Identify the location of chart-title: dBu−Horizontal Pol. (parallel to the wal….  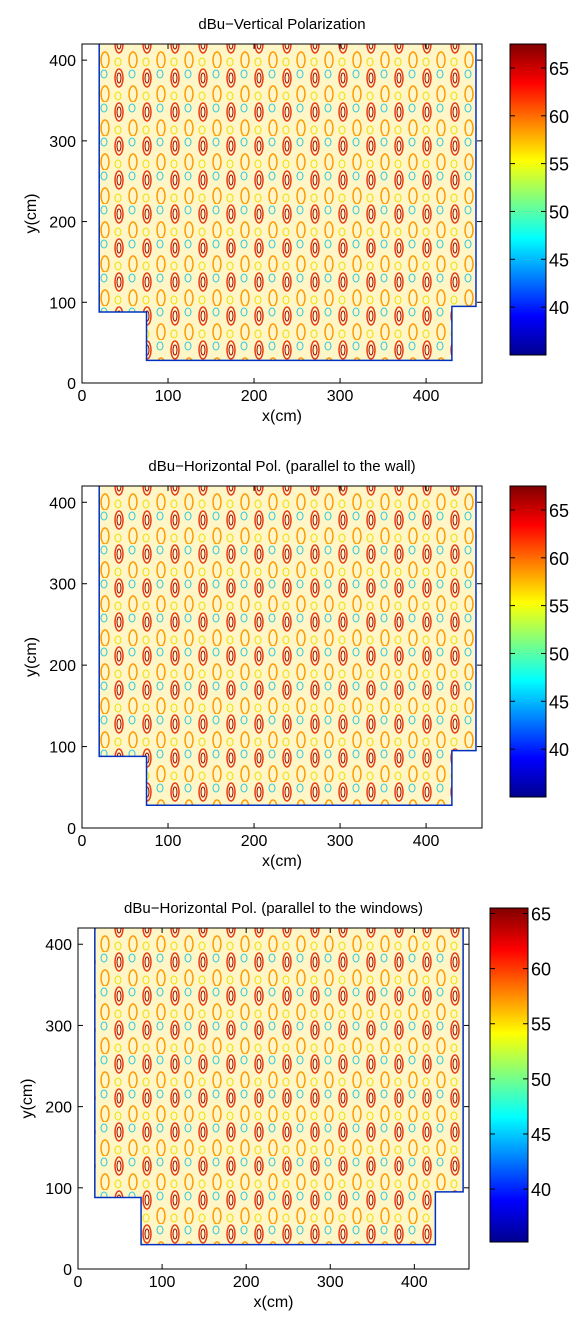
(281, 466).